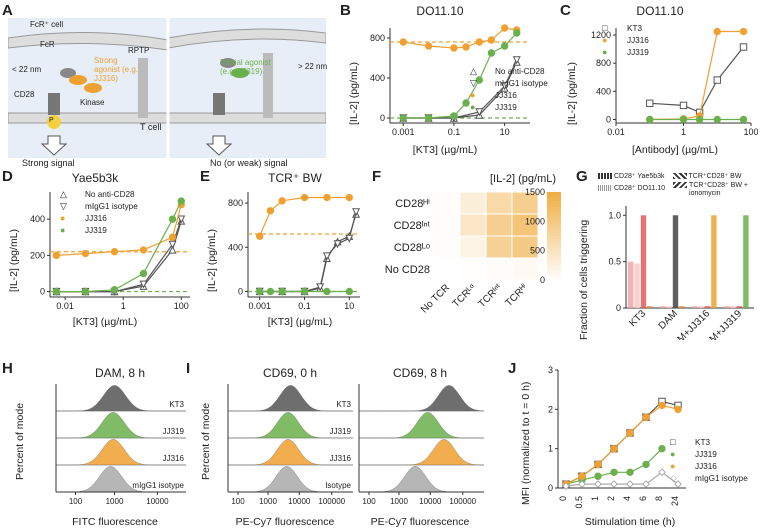 The image size is (761, 530). What do you see at coordinates (157, 501) in the screenshot?
I see `x-tick-label: 10000` at bounding box center [157, 501].